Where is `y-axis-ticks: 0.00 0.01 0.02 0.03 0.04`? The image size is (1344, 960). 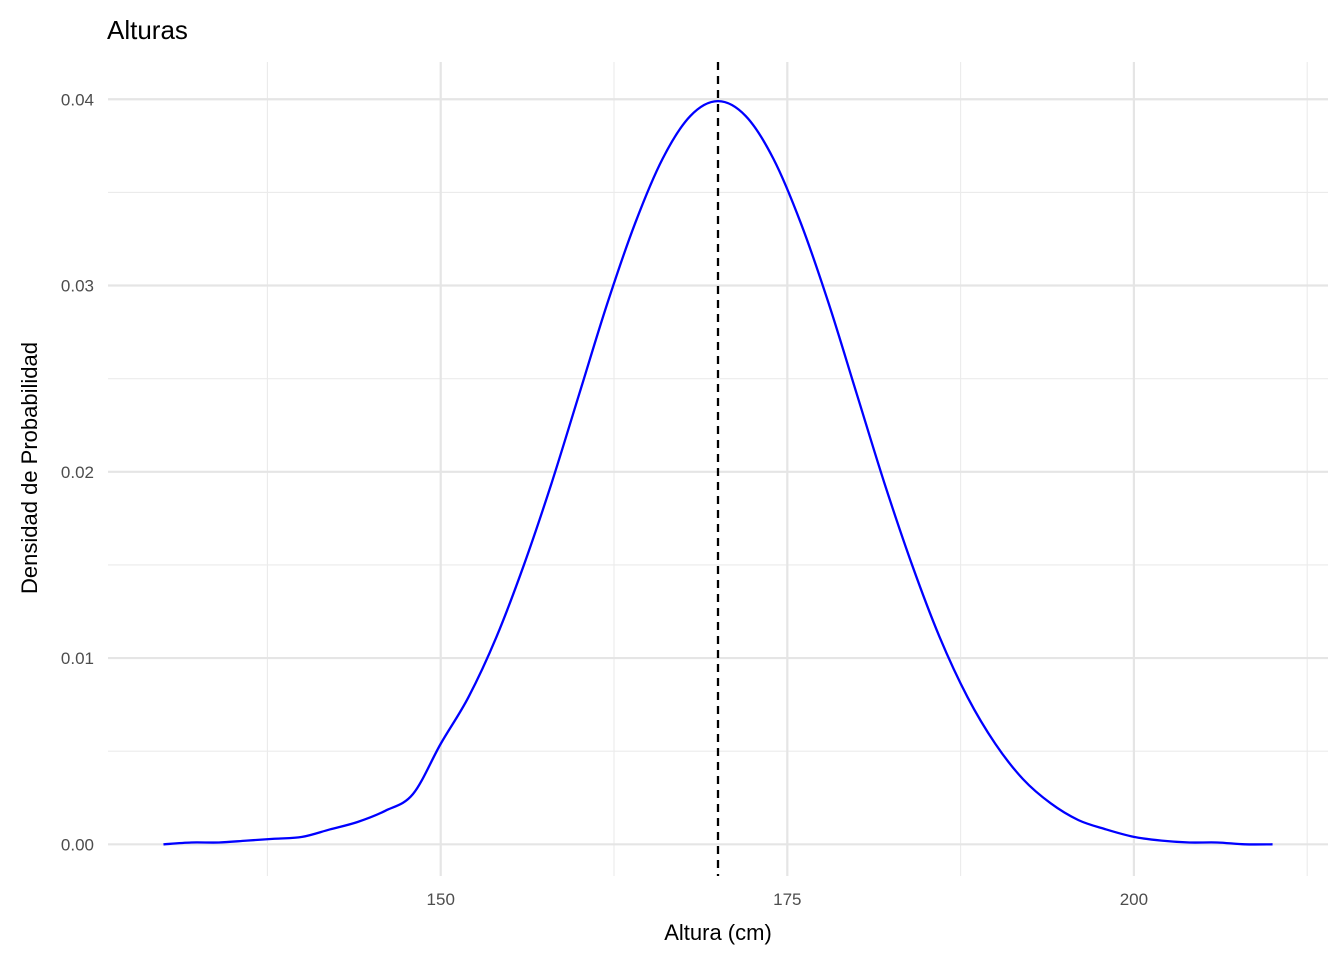 y-axis-ticks: 0.00 0.01 0.02 0.03 0.04 is located at coordinates (77, 472).